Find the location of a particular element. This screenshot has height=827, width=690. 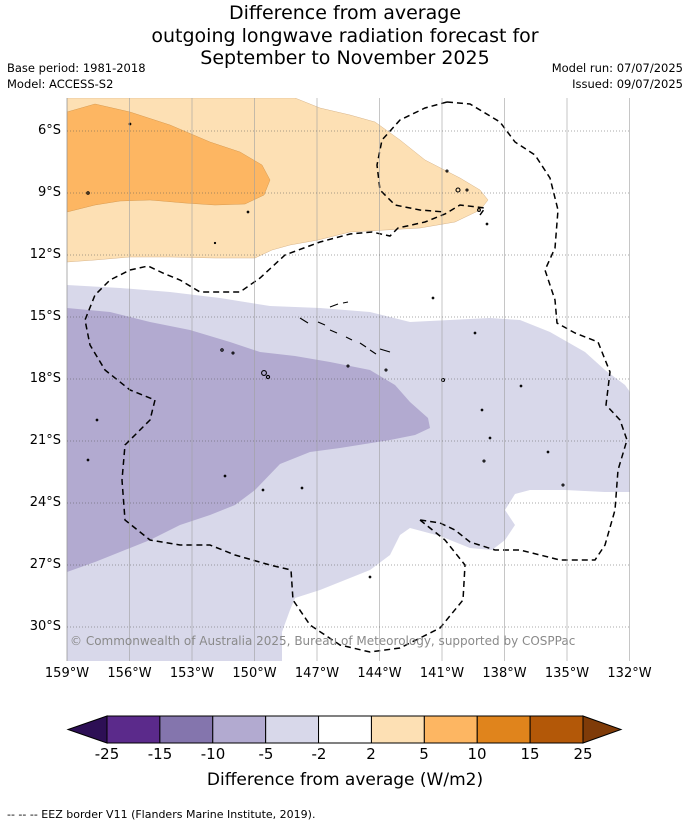

lon-label-144w: 144°W is located at coordinates (379, 673).